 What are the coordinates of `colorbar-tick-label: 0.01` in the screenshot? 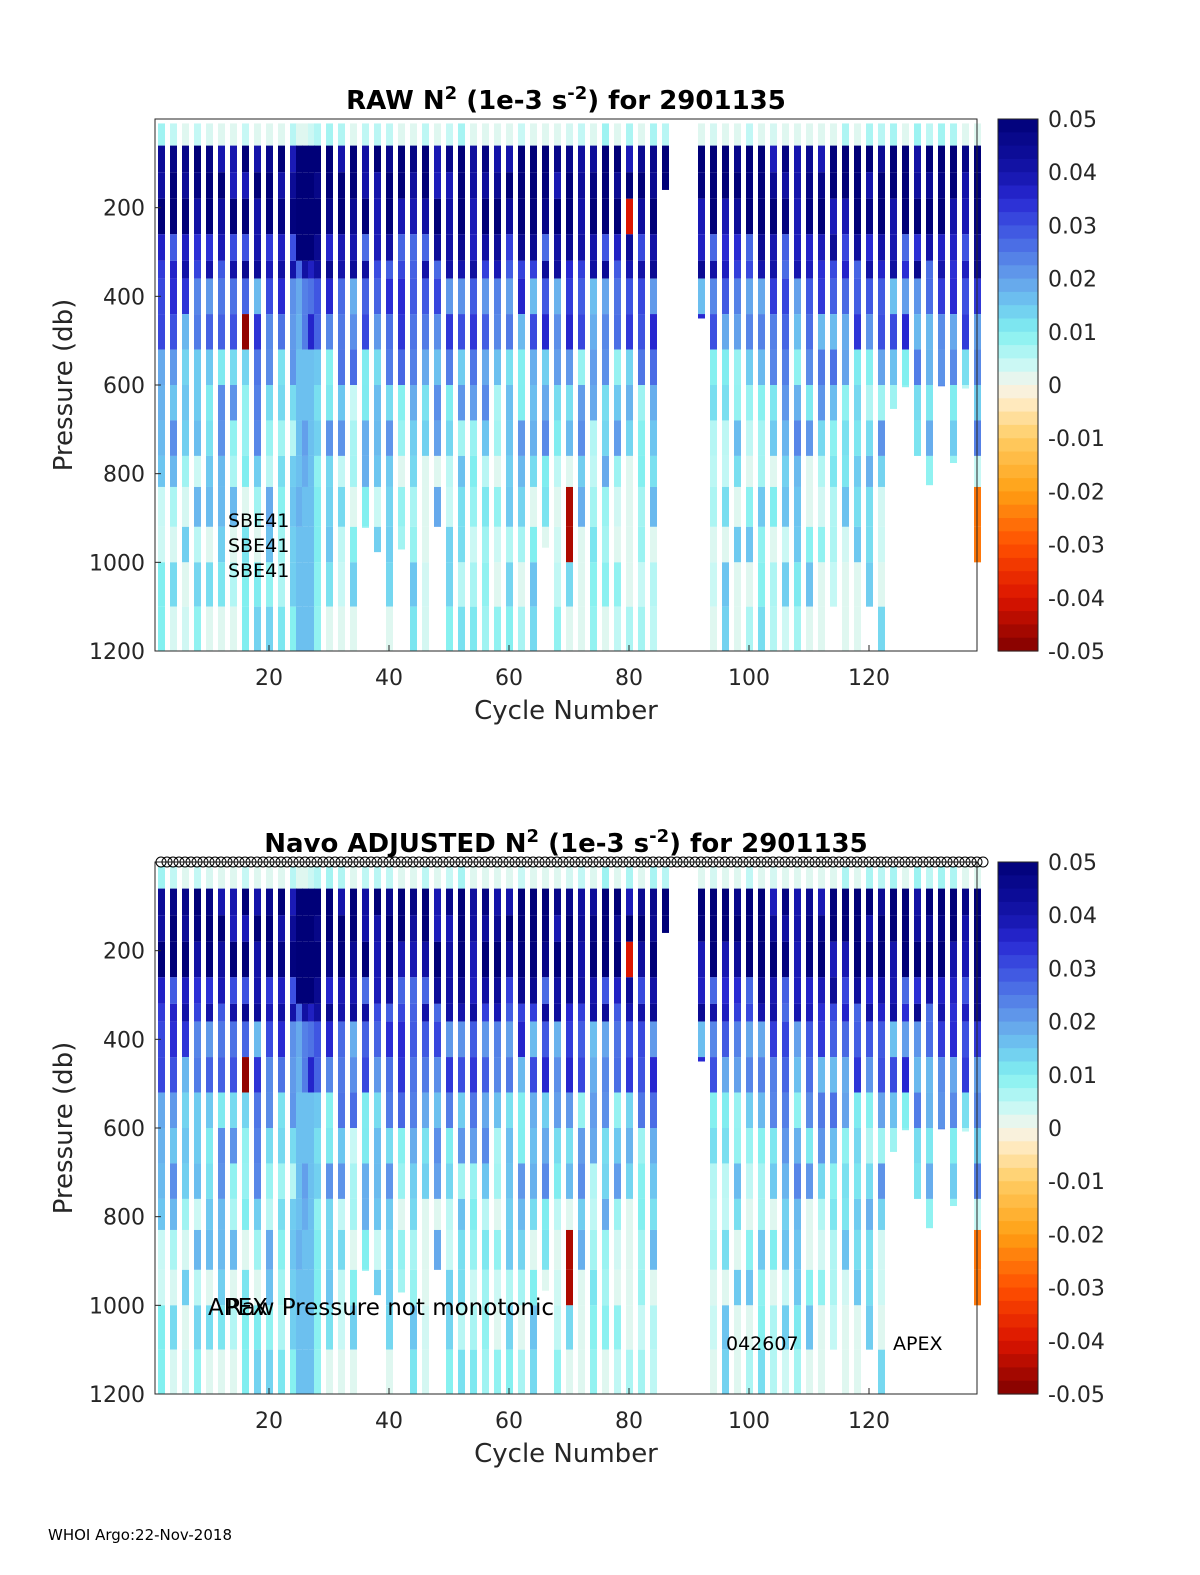 It's located at (1072, 333).